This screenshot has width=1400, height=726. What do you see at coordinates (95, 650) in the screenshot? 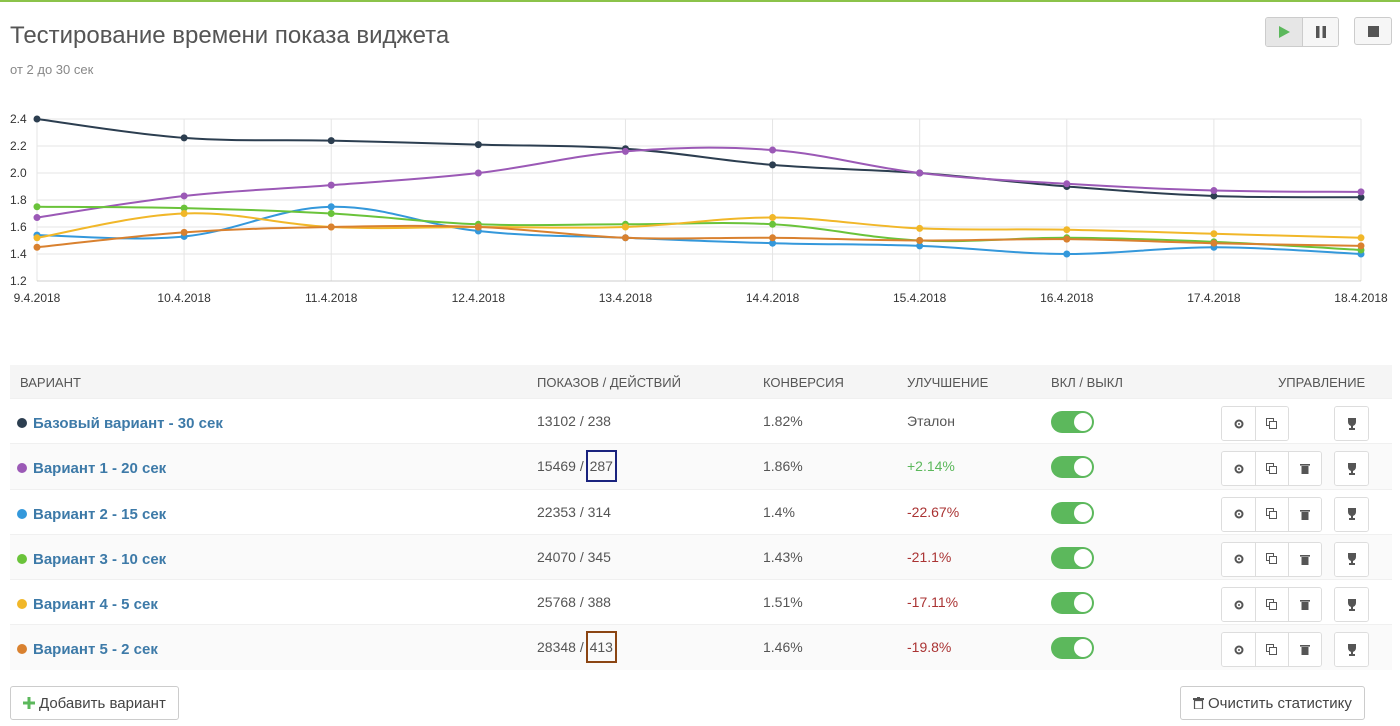
I see `variant-name-link: Вариант 5 - 2 сек` at bounding box center [95, 650].